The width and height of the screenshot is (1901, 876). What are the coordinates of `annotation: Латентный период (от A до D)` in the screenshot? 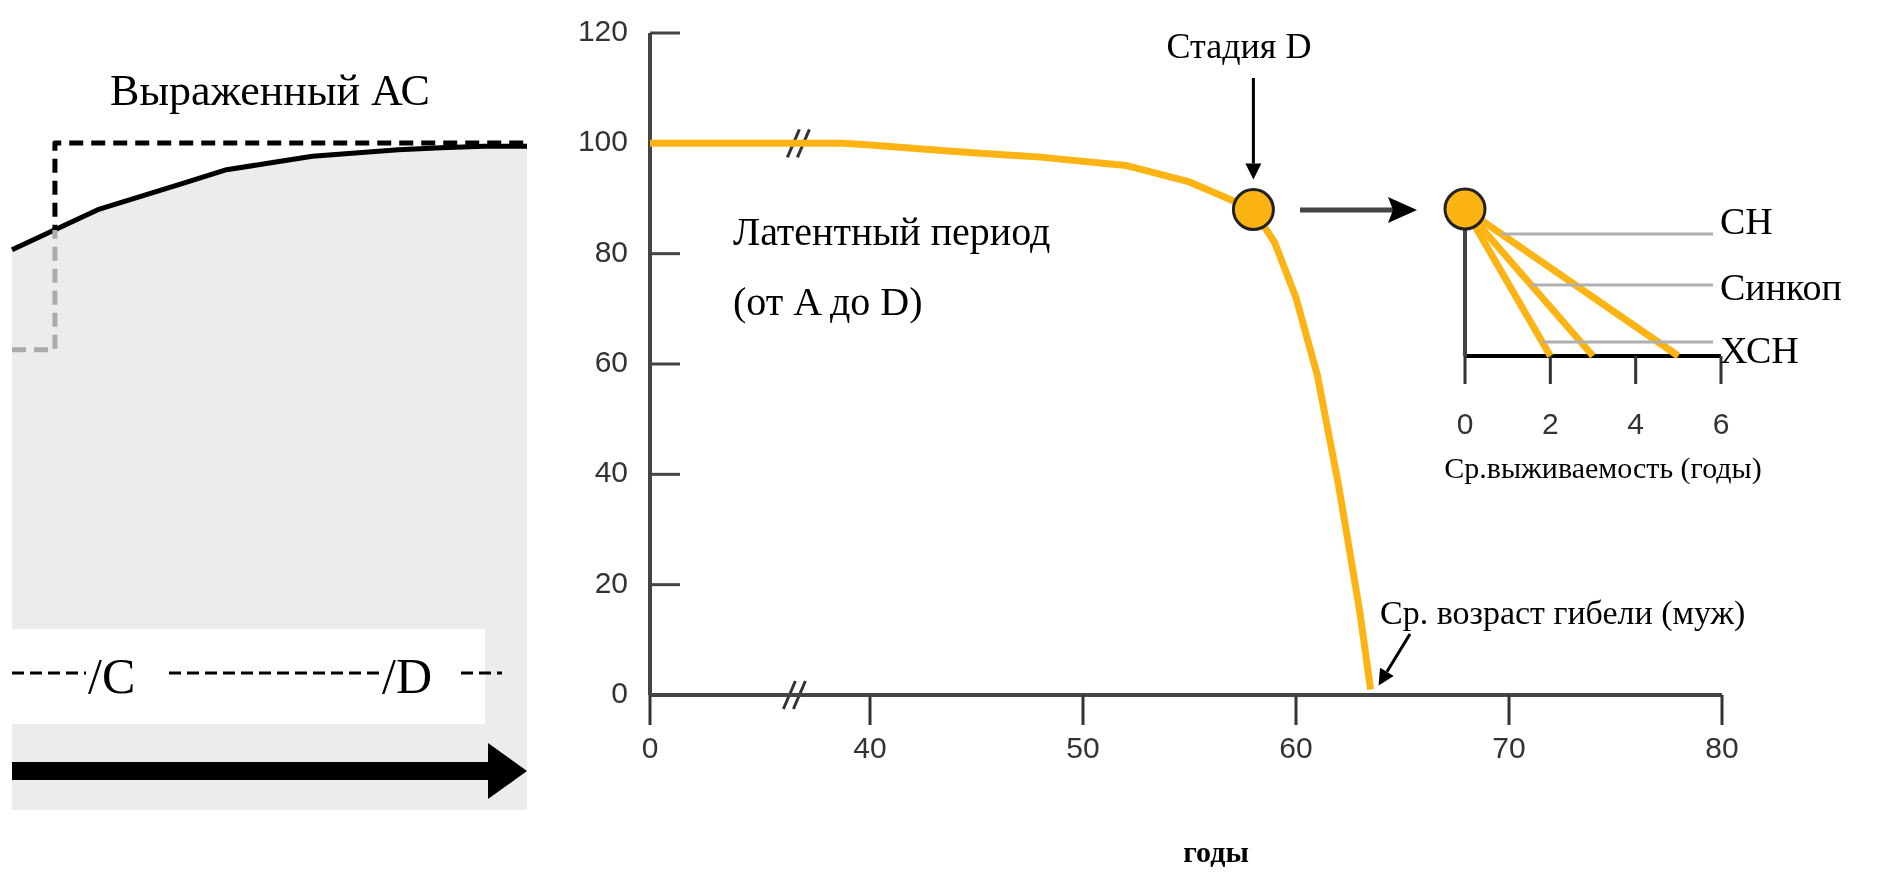 It's located at (892, 266).